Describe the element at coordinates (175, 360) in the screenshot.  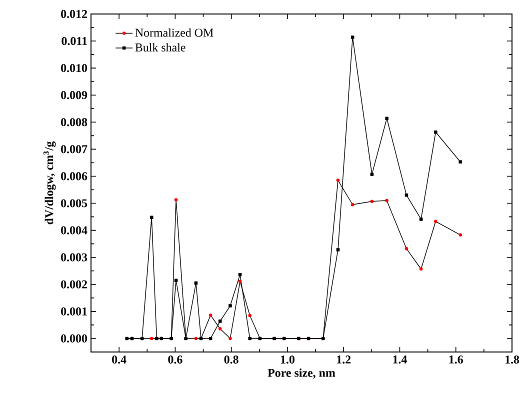
I see `x-tick-label: 0.6` at that location.